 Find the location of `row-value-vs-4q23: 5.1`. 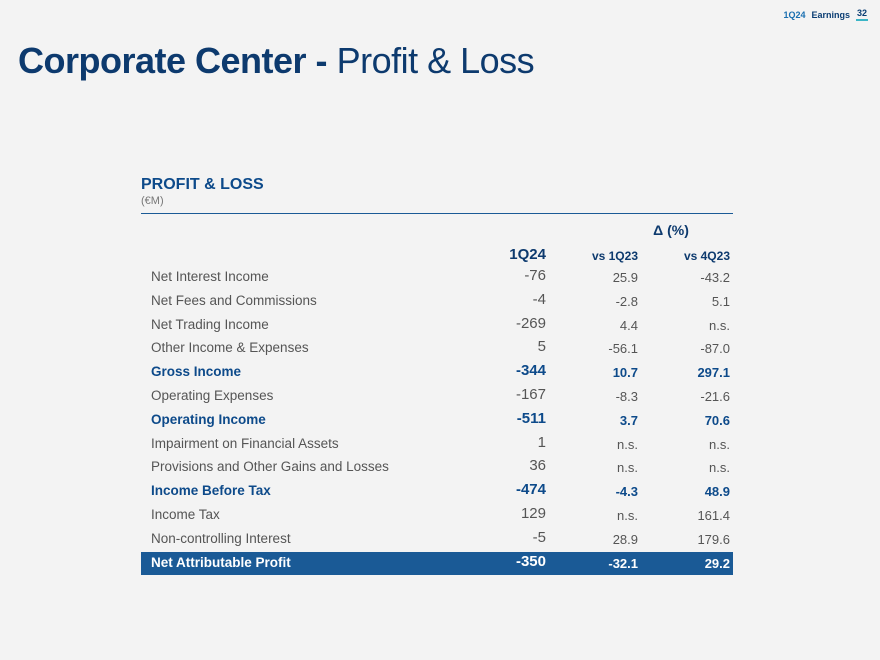

row-value-vs-4q23: 5.1 is located at coordinates (720, 301).